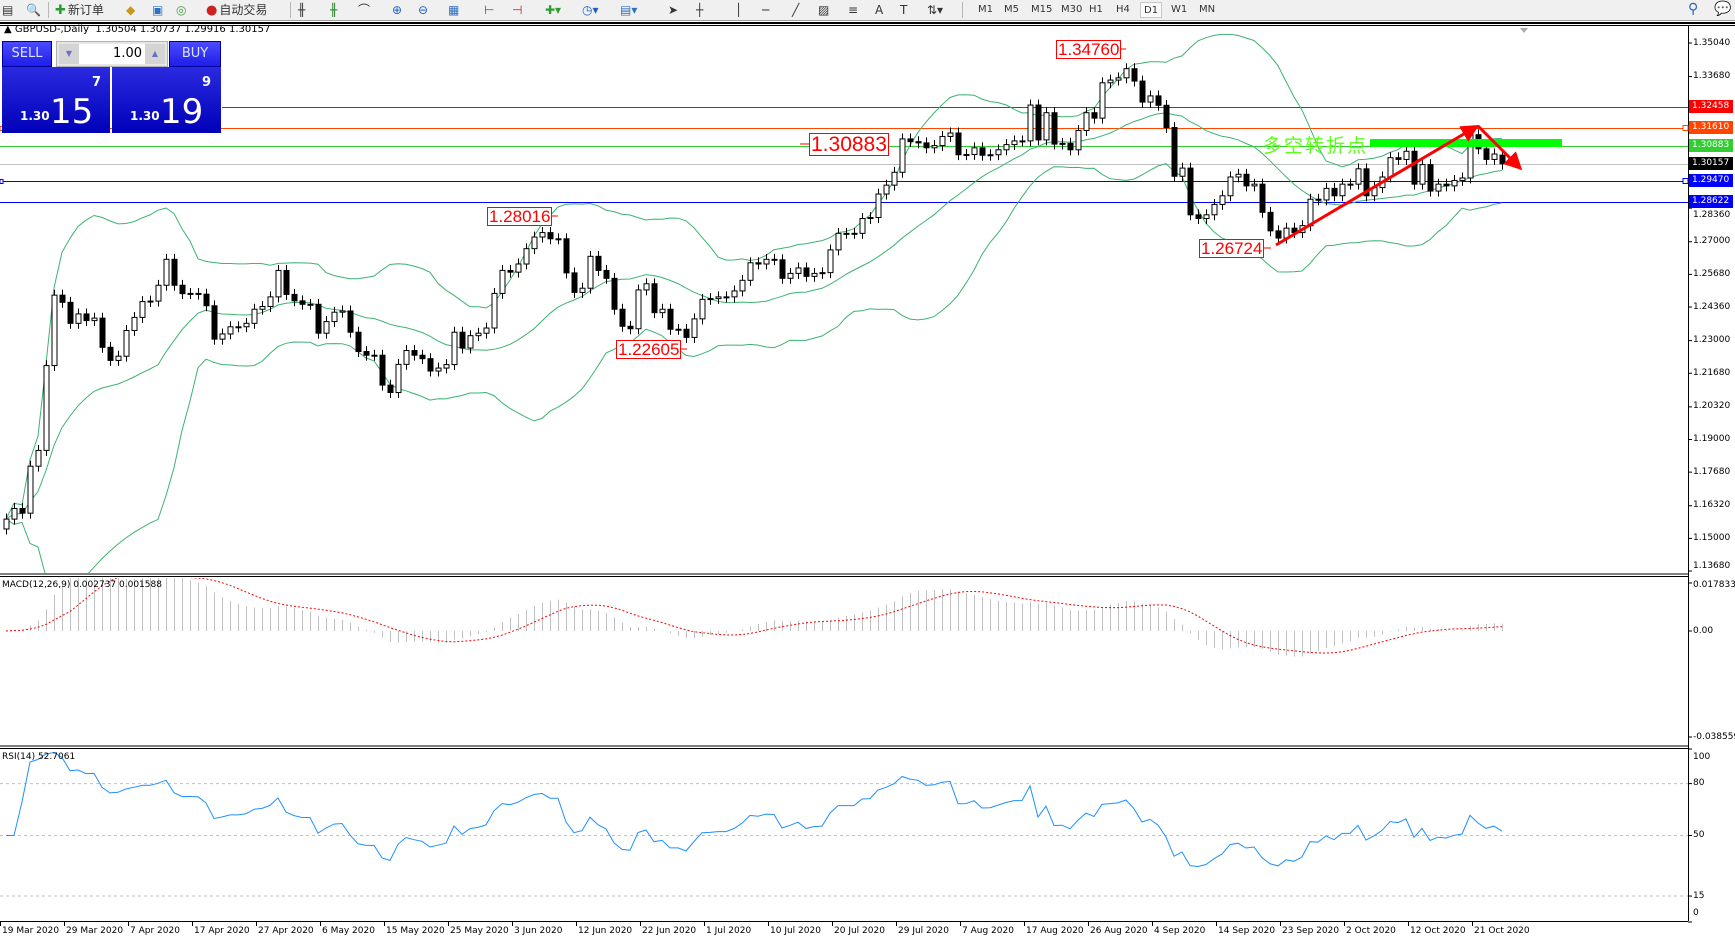 This screenshot has width=1735, height=942. I want to click on buy-price-fraction: 9, so click(207, 82).